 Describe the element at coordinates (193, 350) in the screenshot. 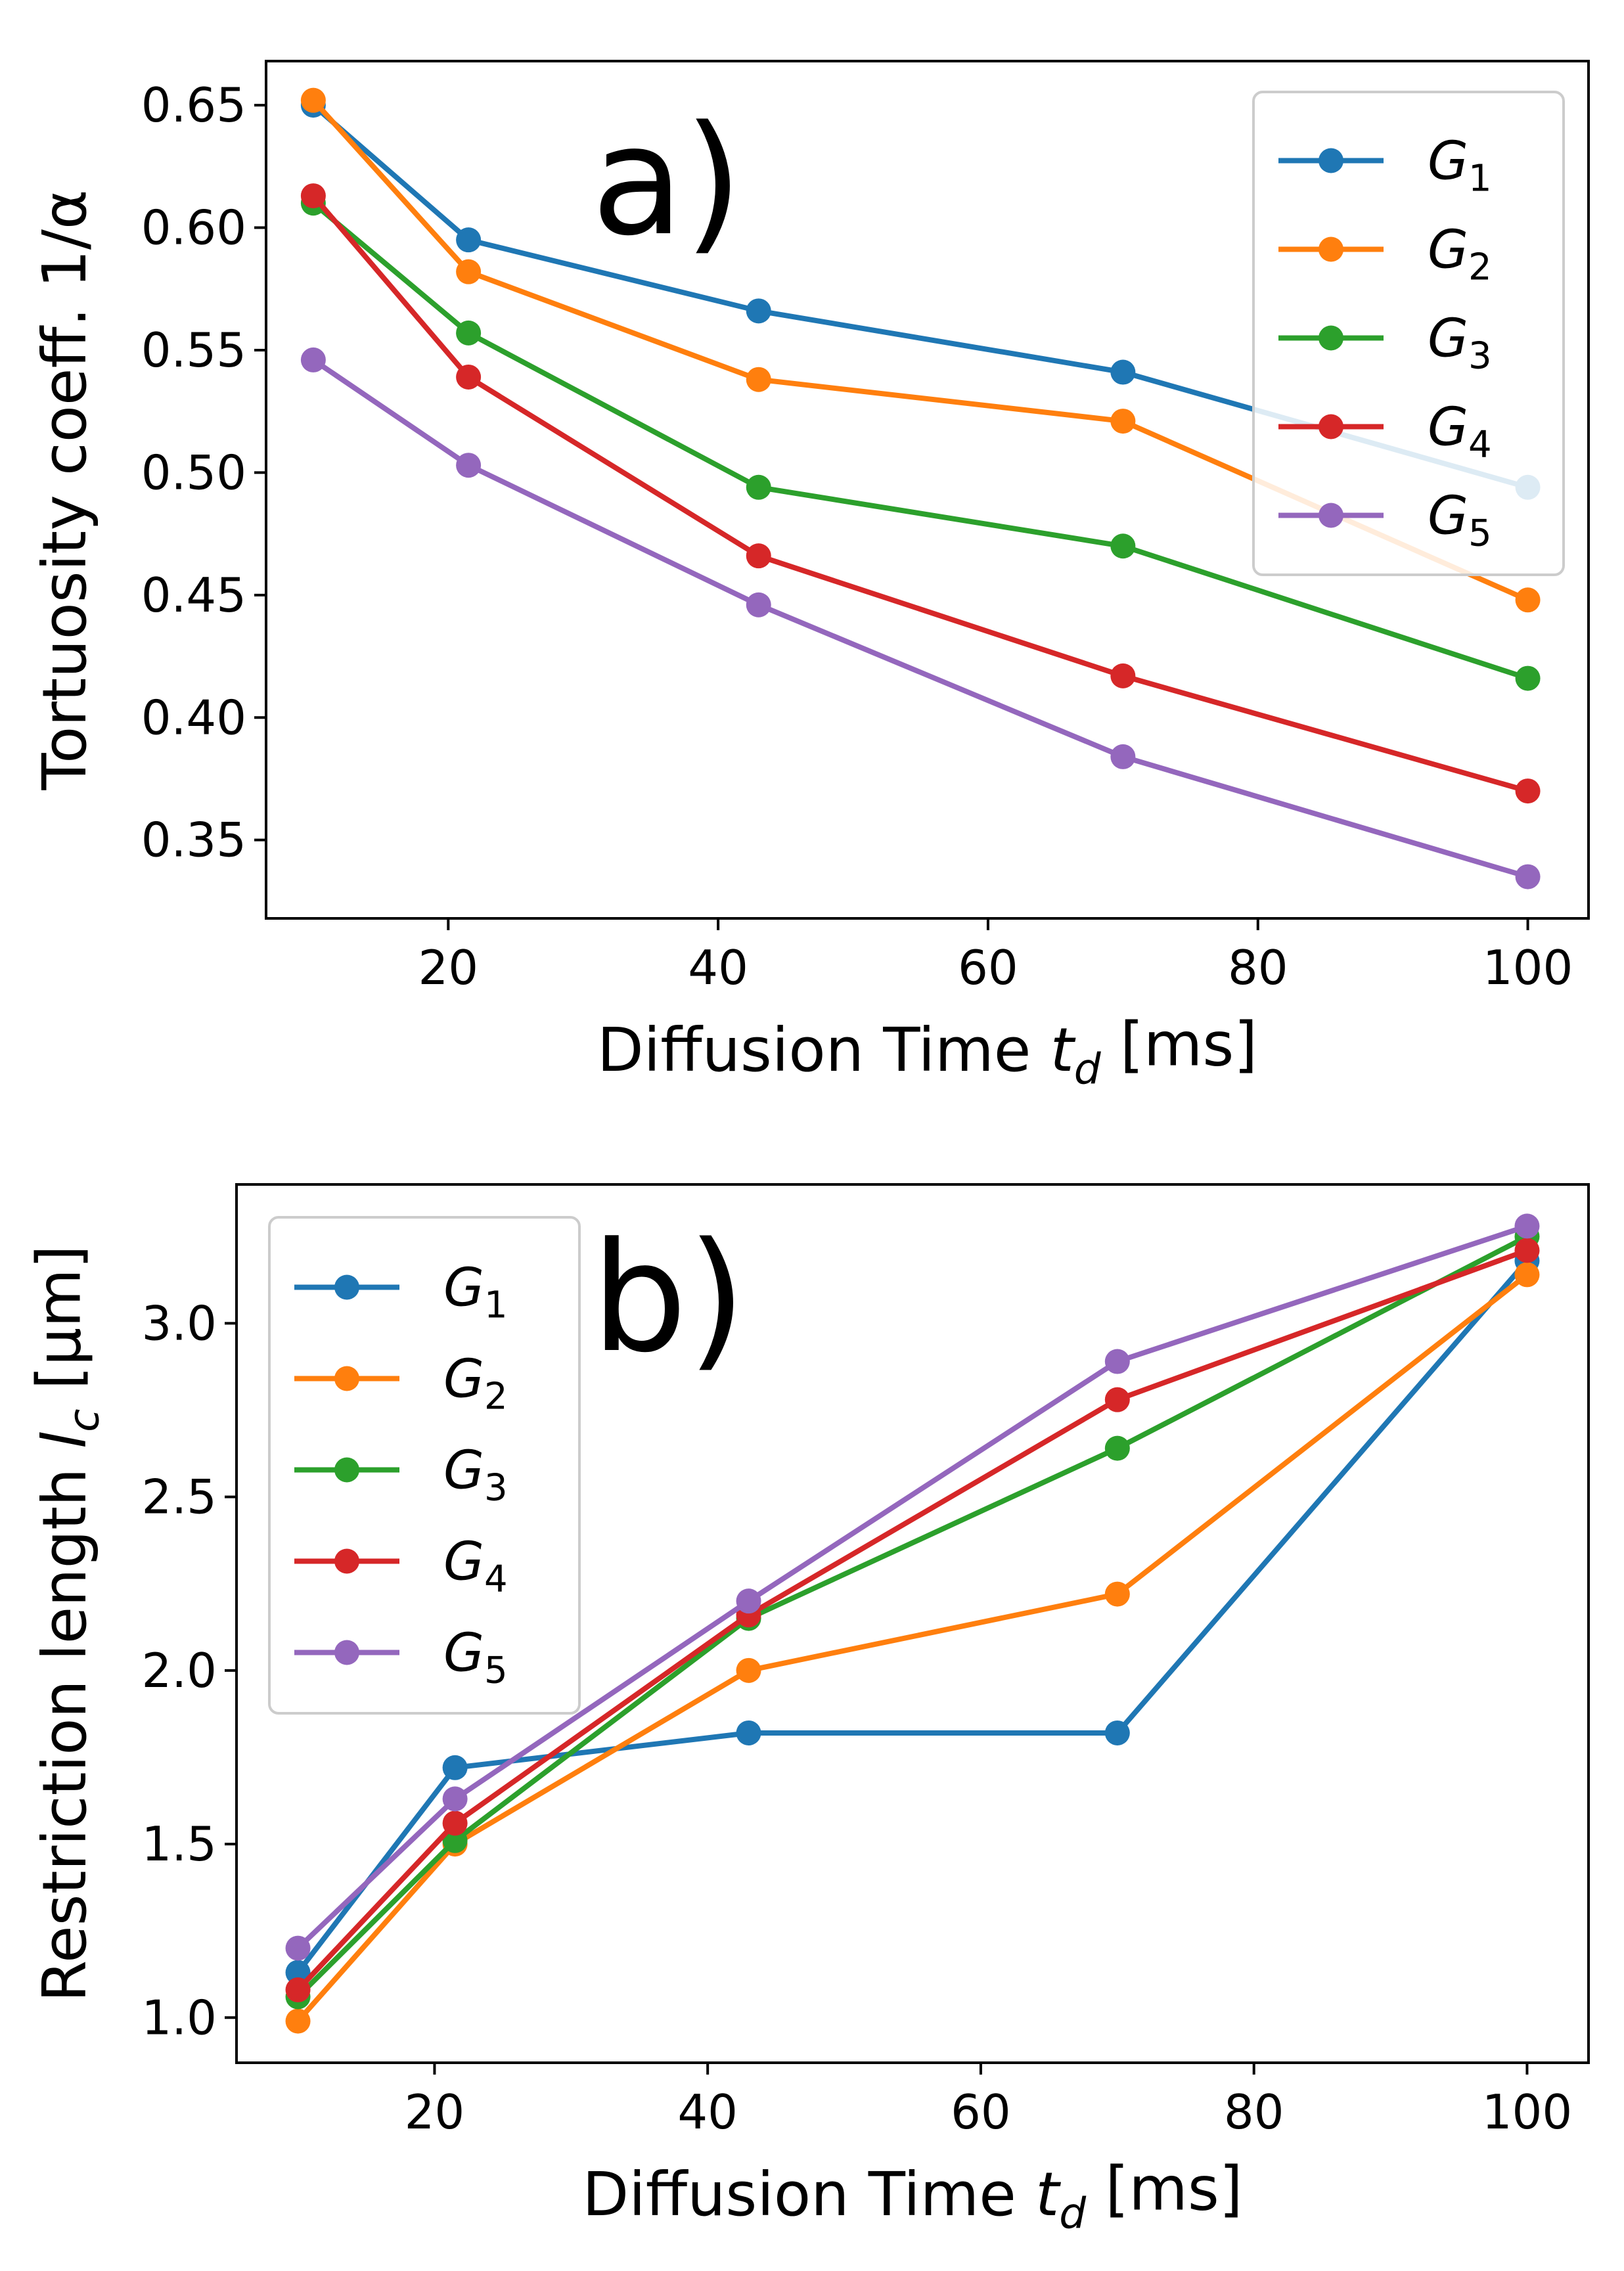

I see `y-tick-label: 0.55` at that location.